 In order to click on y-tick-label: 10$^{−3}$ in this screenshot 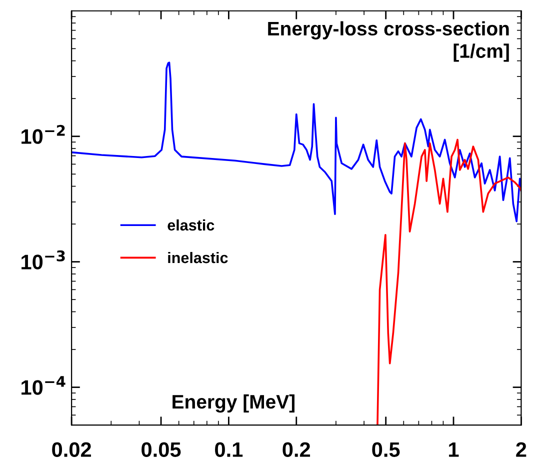, I will do `click(43, 260)`.